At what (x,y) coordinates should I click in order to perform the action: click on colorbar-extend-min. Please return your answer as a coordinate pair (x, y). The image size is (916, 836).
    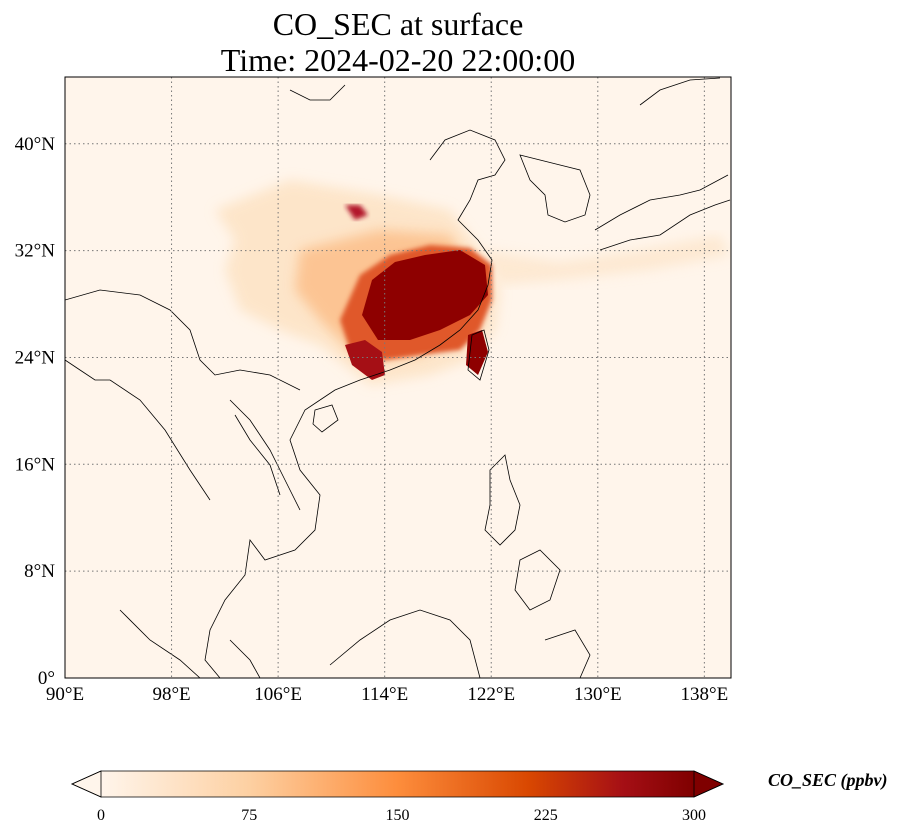
    Looking at the image, I should click on (86, 784).